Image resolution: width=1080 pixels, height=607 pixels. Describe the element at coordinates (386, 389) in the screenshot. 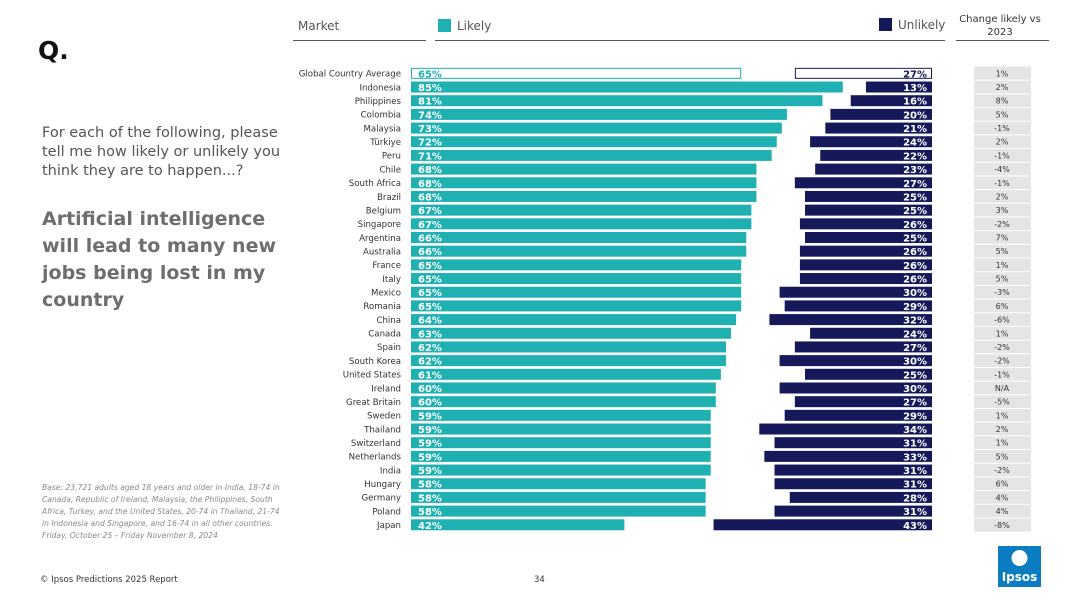

I see `market-label: Ireland` at that location.